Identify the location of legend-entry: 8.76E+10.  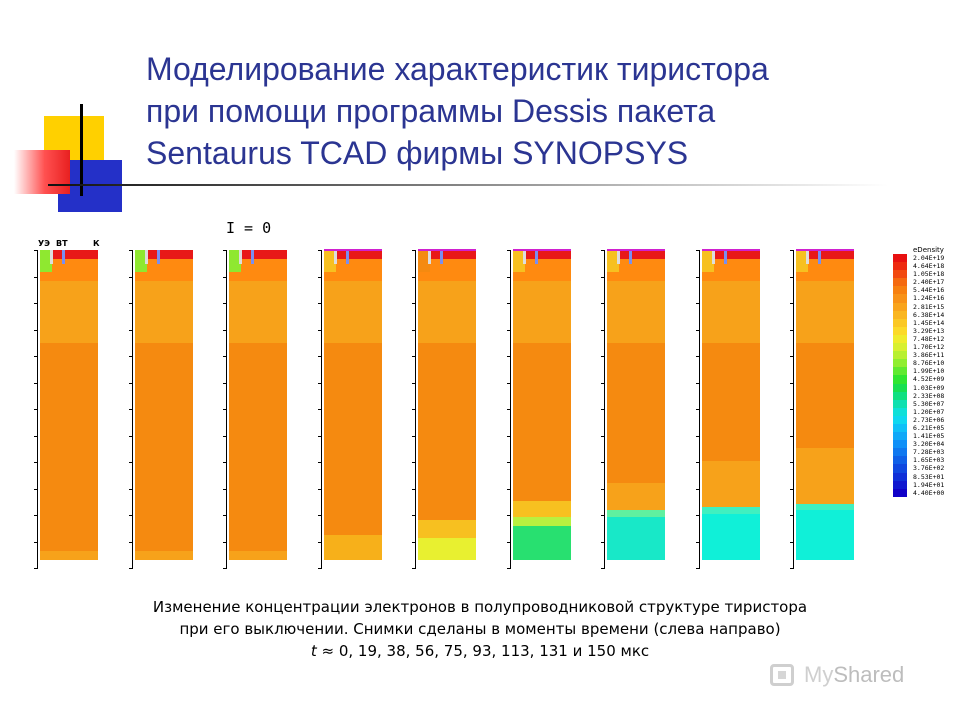
(922, 363).